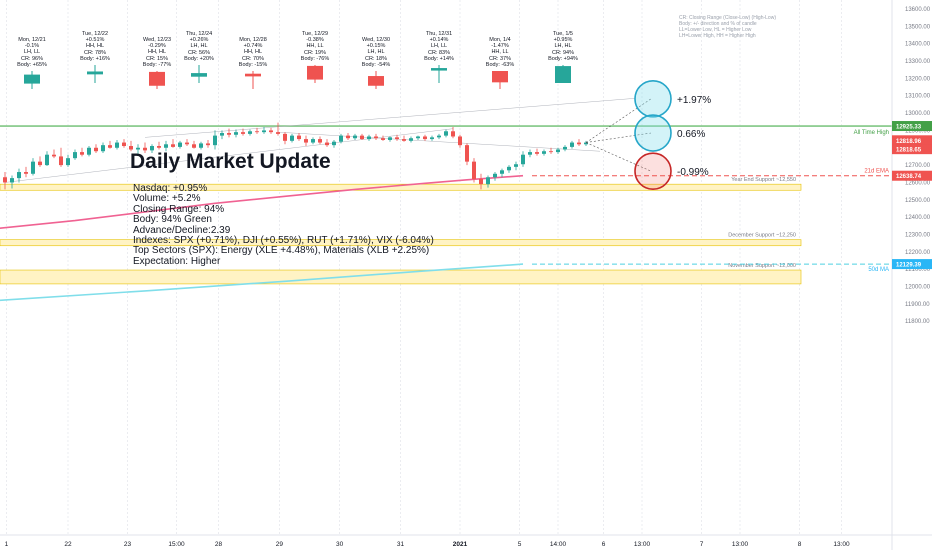  I want to click on daily-caption: Mon, 1/4 -1.47% HH, LL CR: 37% Body: -63%, so click(500, 52).